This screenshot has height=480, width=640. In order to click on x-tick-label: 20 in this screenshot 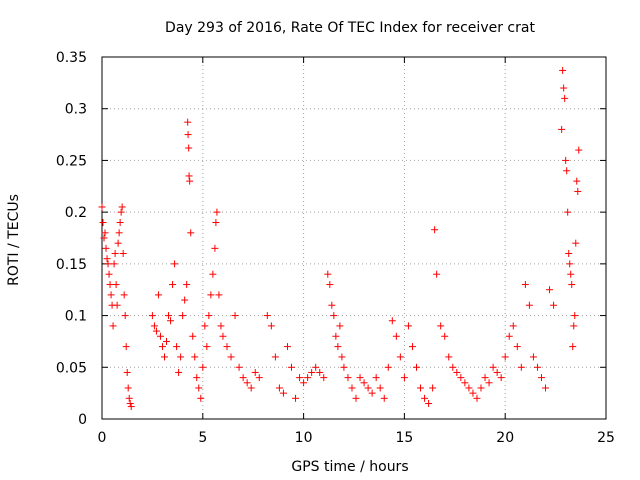, I will do `click(505, 438)`.